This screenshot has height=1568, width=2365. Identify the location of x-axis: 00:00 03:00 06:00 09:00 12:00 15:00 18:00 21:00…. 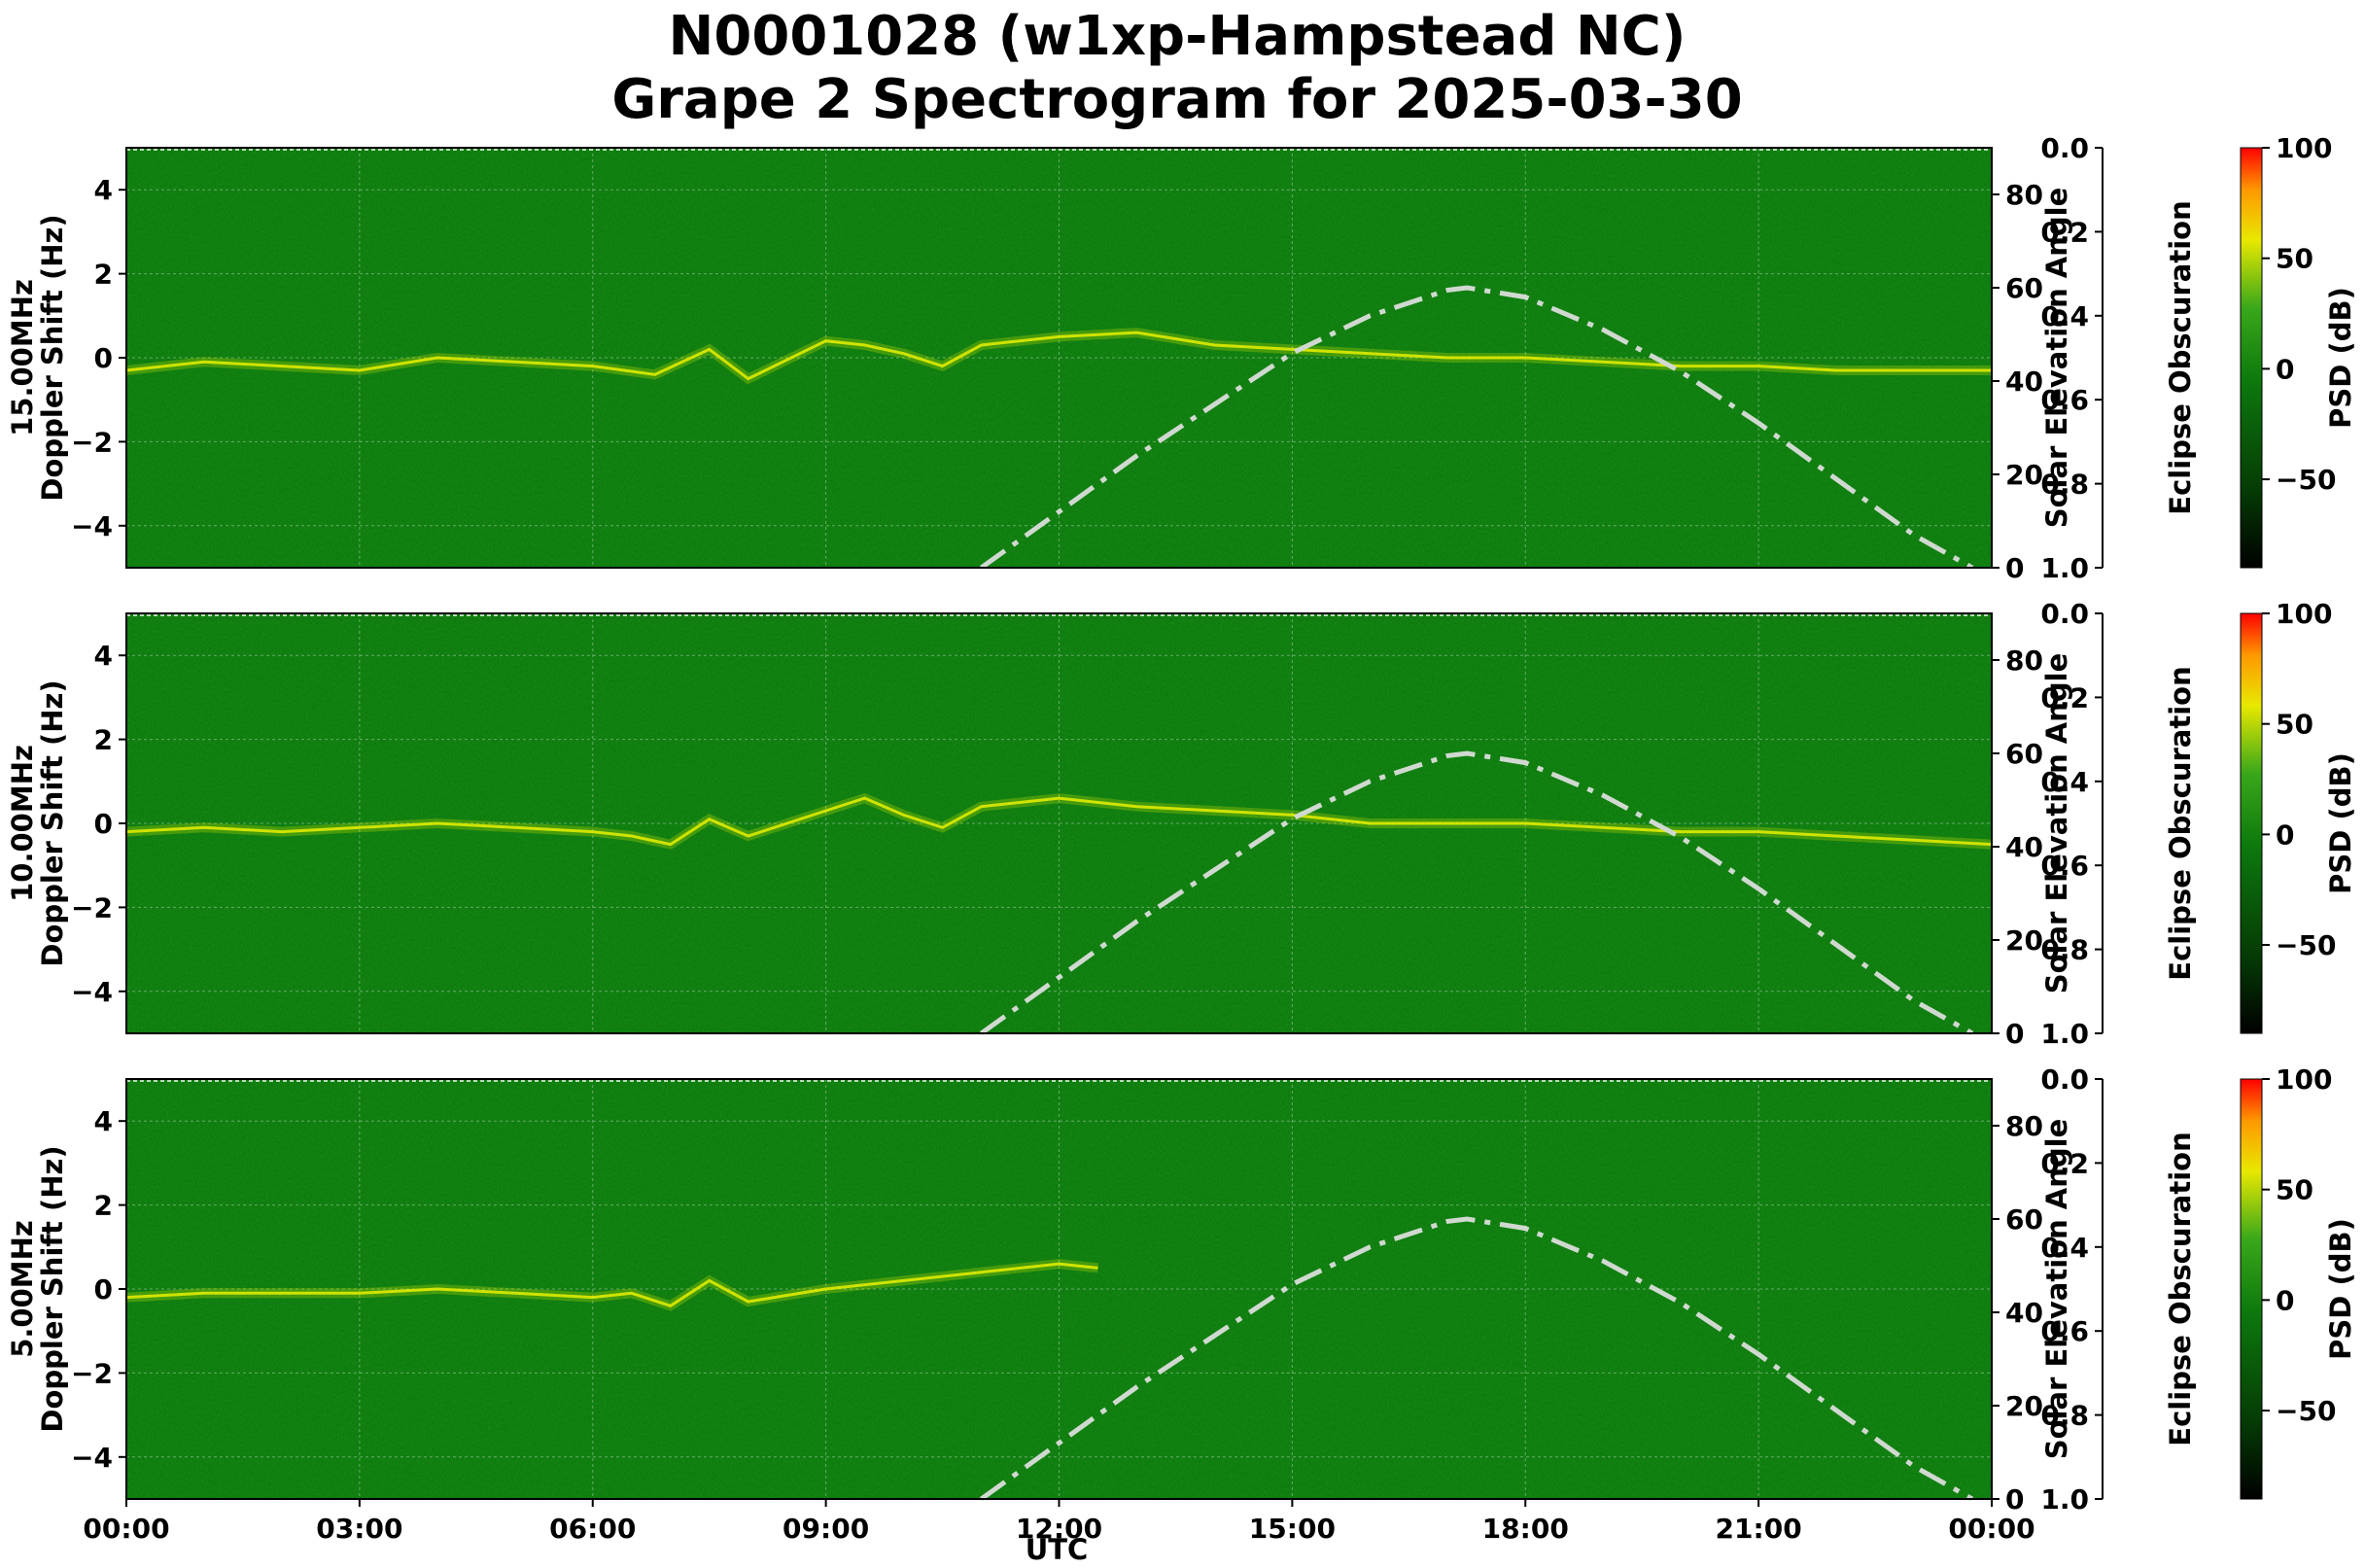
(1059, 1522).